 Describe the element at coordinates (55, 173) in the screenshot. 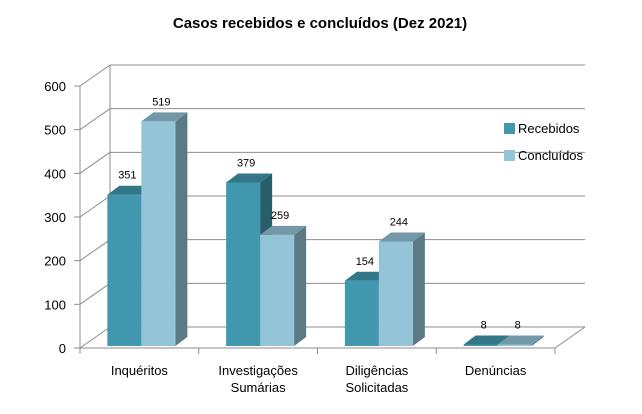

I see `y-tick-label: 400` at that location.